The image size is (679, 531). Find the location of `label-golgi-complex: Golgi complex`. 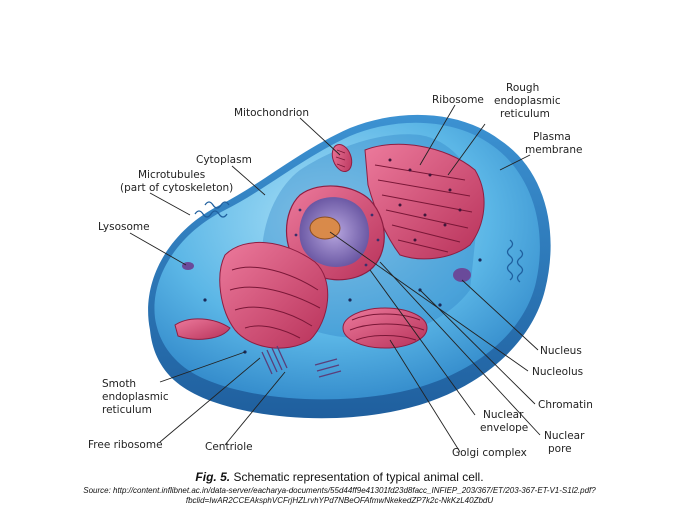

label-golgi-complex: Golgi complex is located at coordinates (489, 453).